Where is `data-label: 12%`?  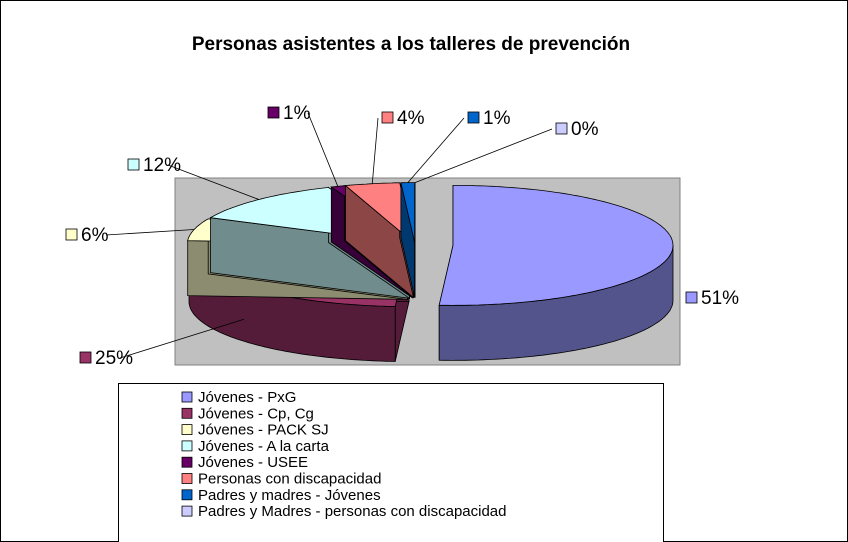 data-label: 12% is located at coordinates (162, 165).